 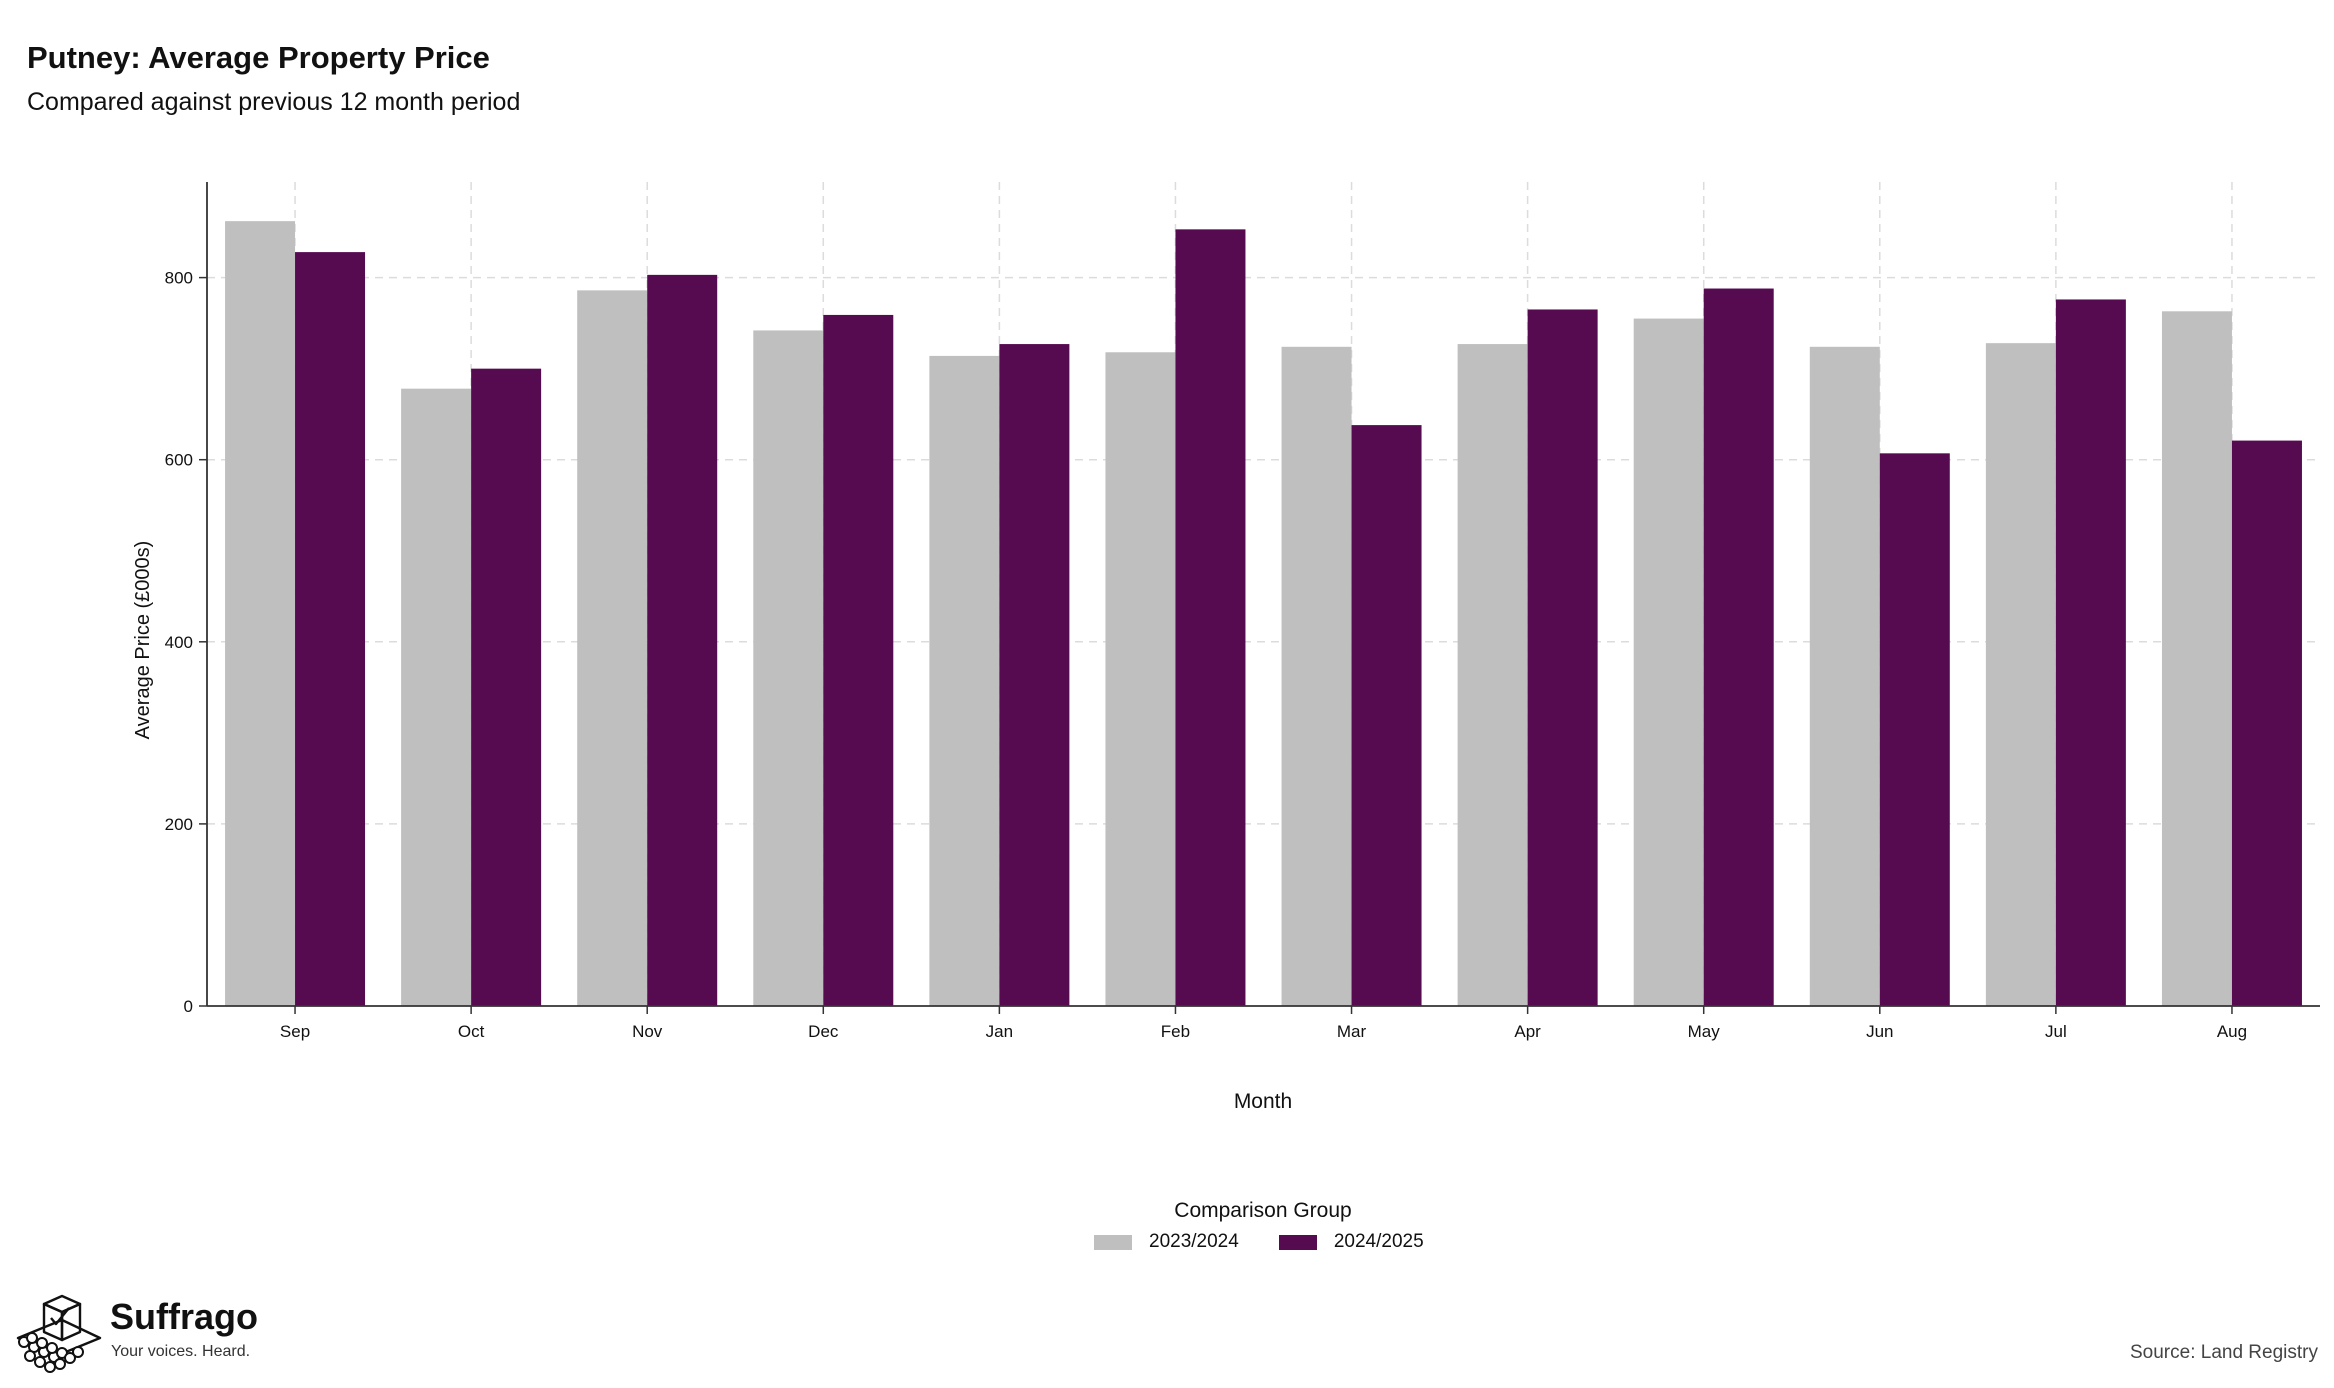 What do you see at coordinates (260, 614) in the screenshot?
I see `bar-sep-2023-2024` at bounding box center [260, 614].